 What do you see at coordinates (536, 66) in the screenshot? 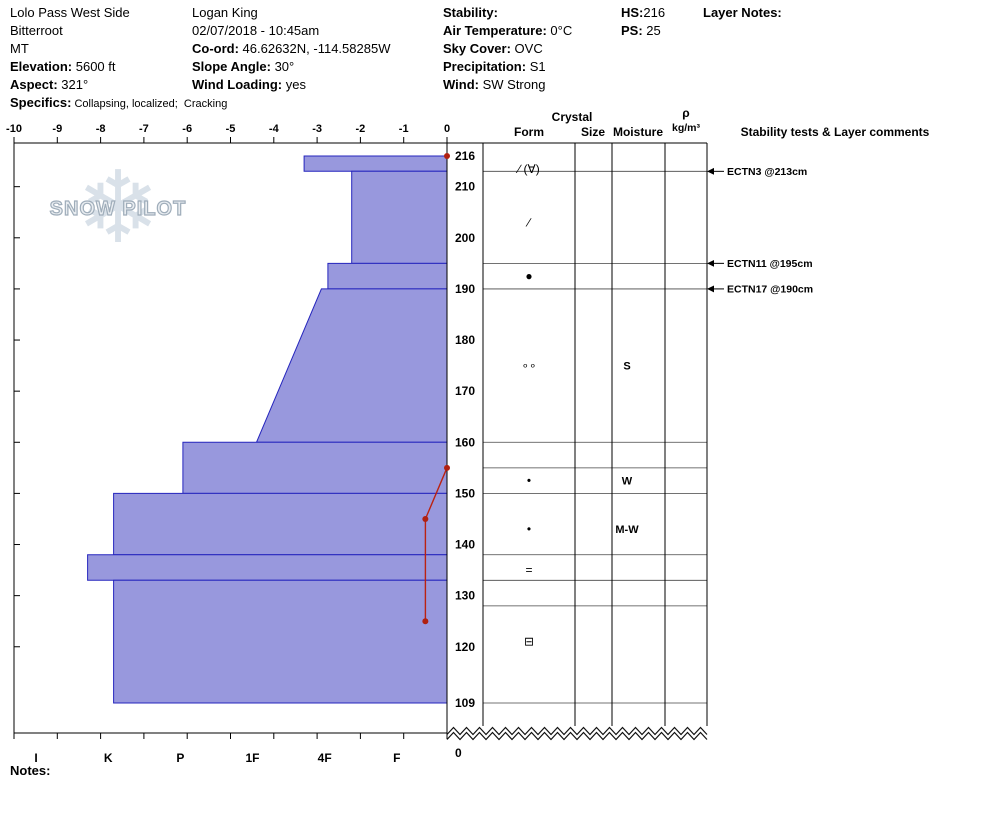
I see `precipitation-value: S1` at bounding box center [536, 66].